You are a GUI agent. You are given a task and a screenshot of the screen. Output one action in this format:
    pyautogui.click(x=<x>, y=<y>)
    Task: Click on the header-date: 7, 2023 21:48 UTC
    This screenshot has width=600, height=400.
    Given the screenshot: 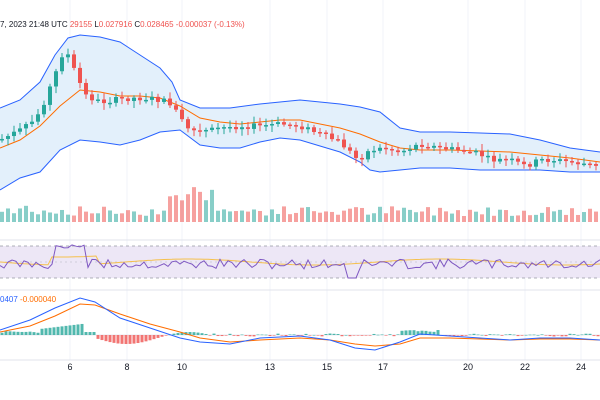 What is the action you would take?
    pyautogui.click(x=34, y=24)
    